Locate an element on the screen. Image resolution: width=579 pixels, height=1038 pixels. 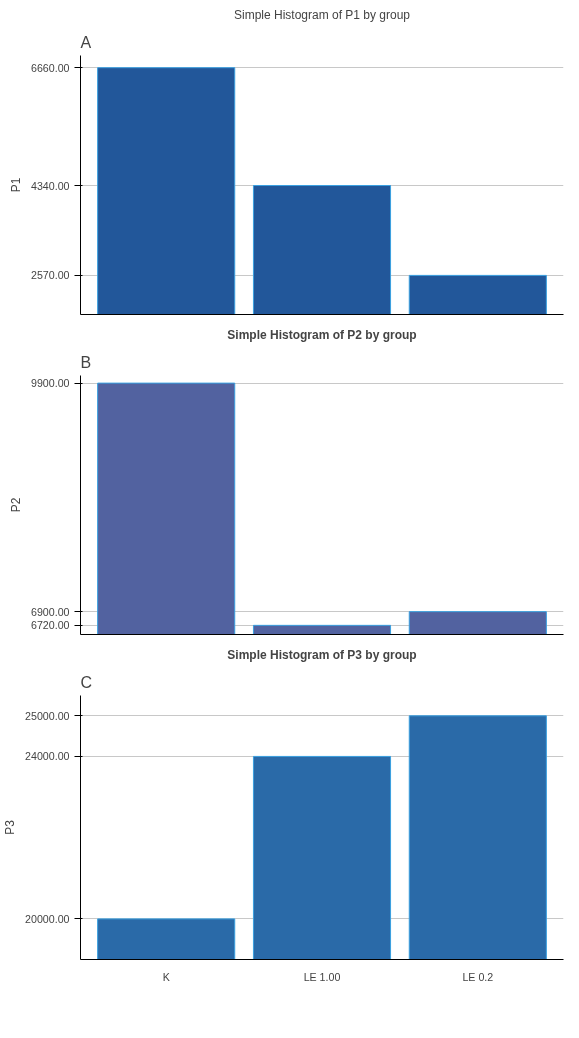
y-tick-label: 25000.00 is located at coordinates (47, 715).